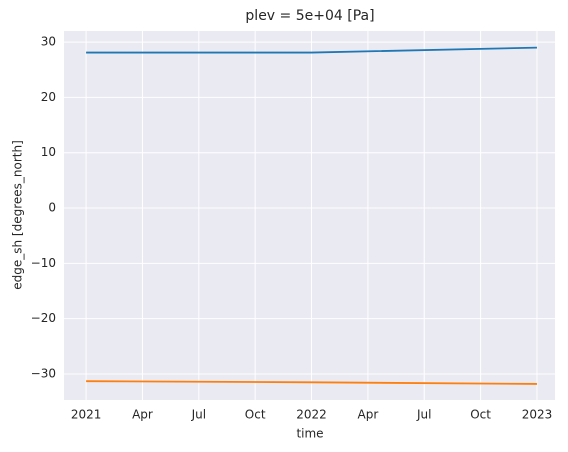  Describe the element at coordinates (48, 152) in the screenshot. I see `y-tick-label: 10` at that location.